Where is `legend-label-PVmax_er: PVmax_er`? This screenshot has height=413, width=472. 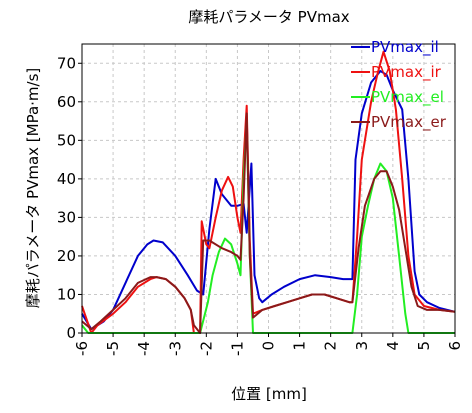
legend-label-PVmax_er: PVmax_er is located at coordinates (409, 122).